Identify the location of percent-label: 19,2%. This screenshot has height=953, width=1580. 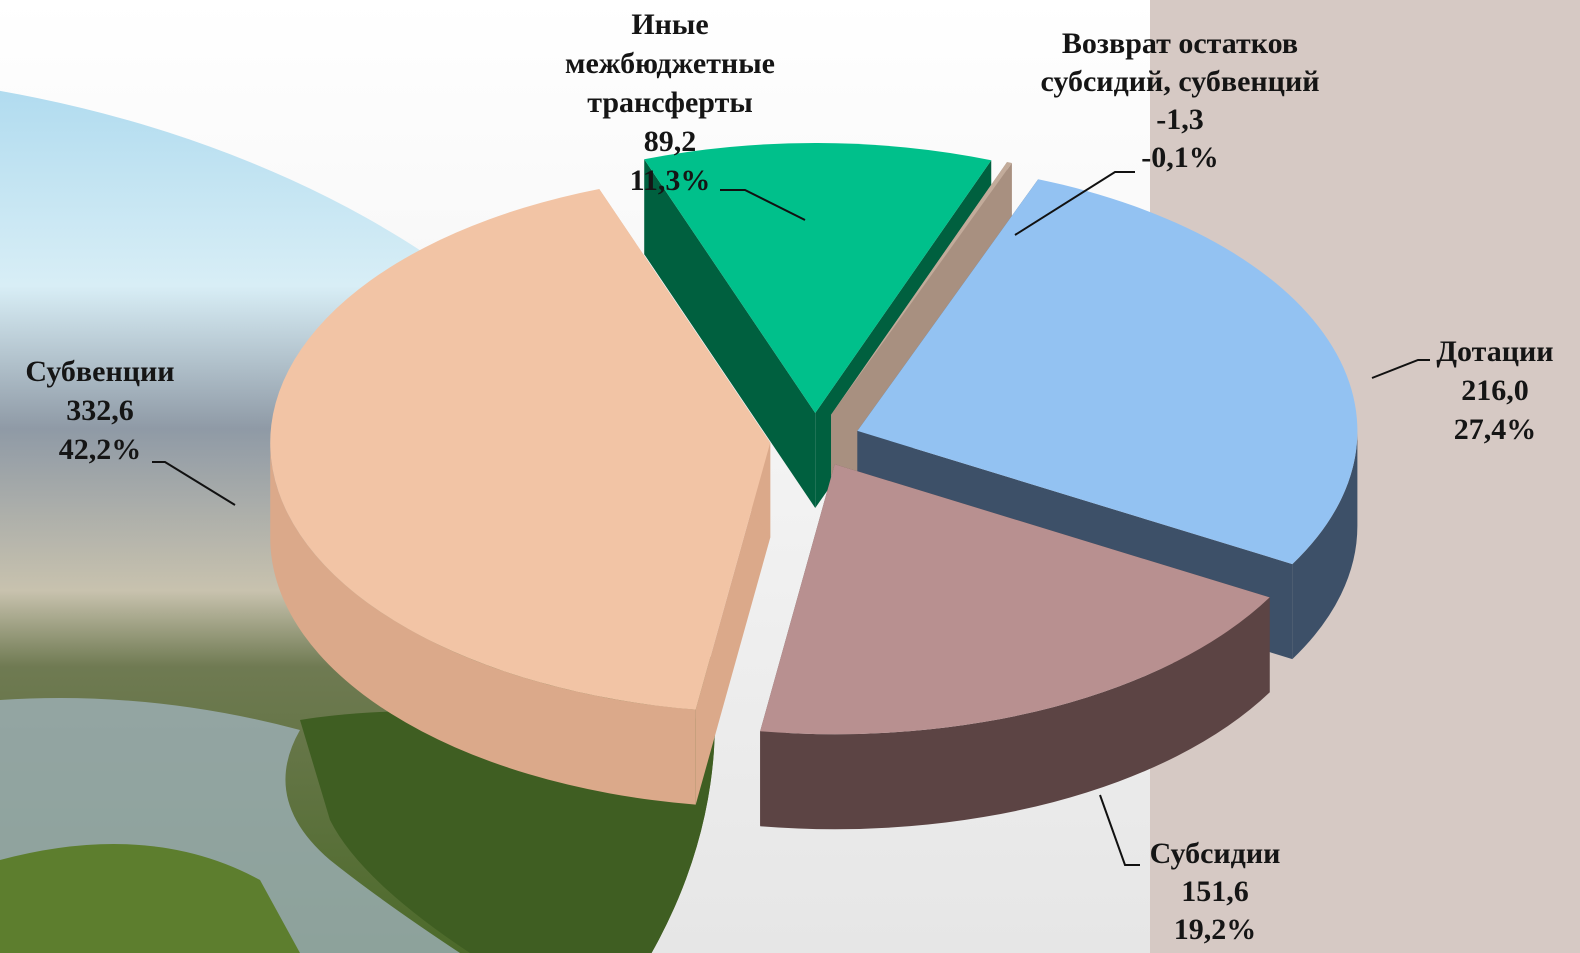
(1215, 929).